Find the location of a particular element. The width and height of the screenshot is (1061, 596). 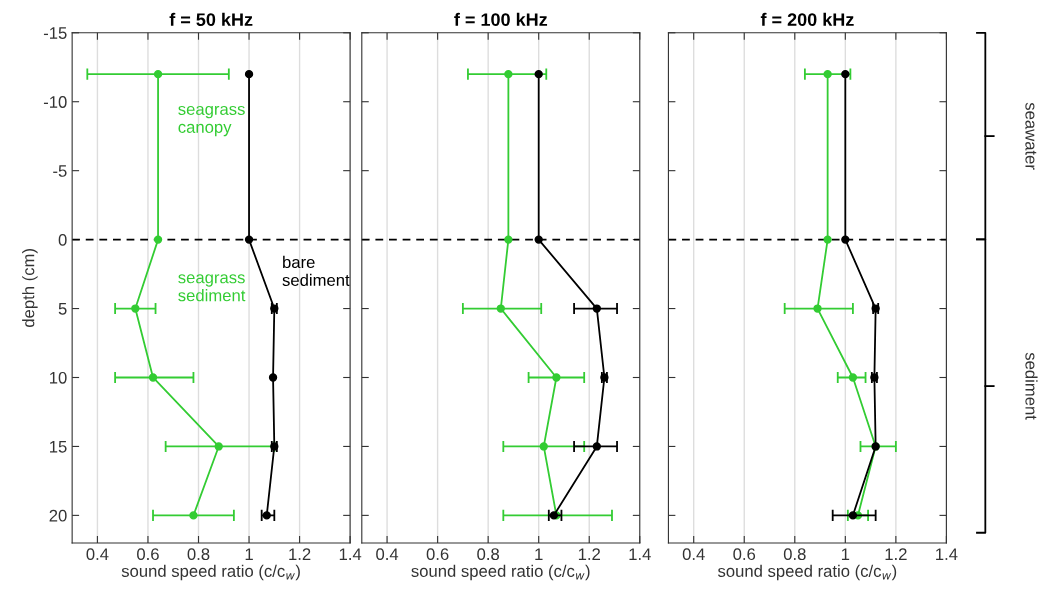

y-tick-label: -10 is located at coordinates (55, 102).